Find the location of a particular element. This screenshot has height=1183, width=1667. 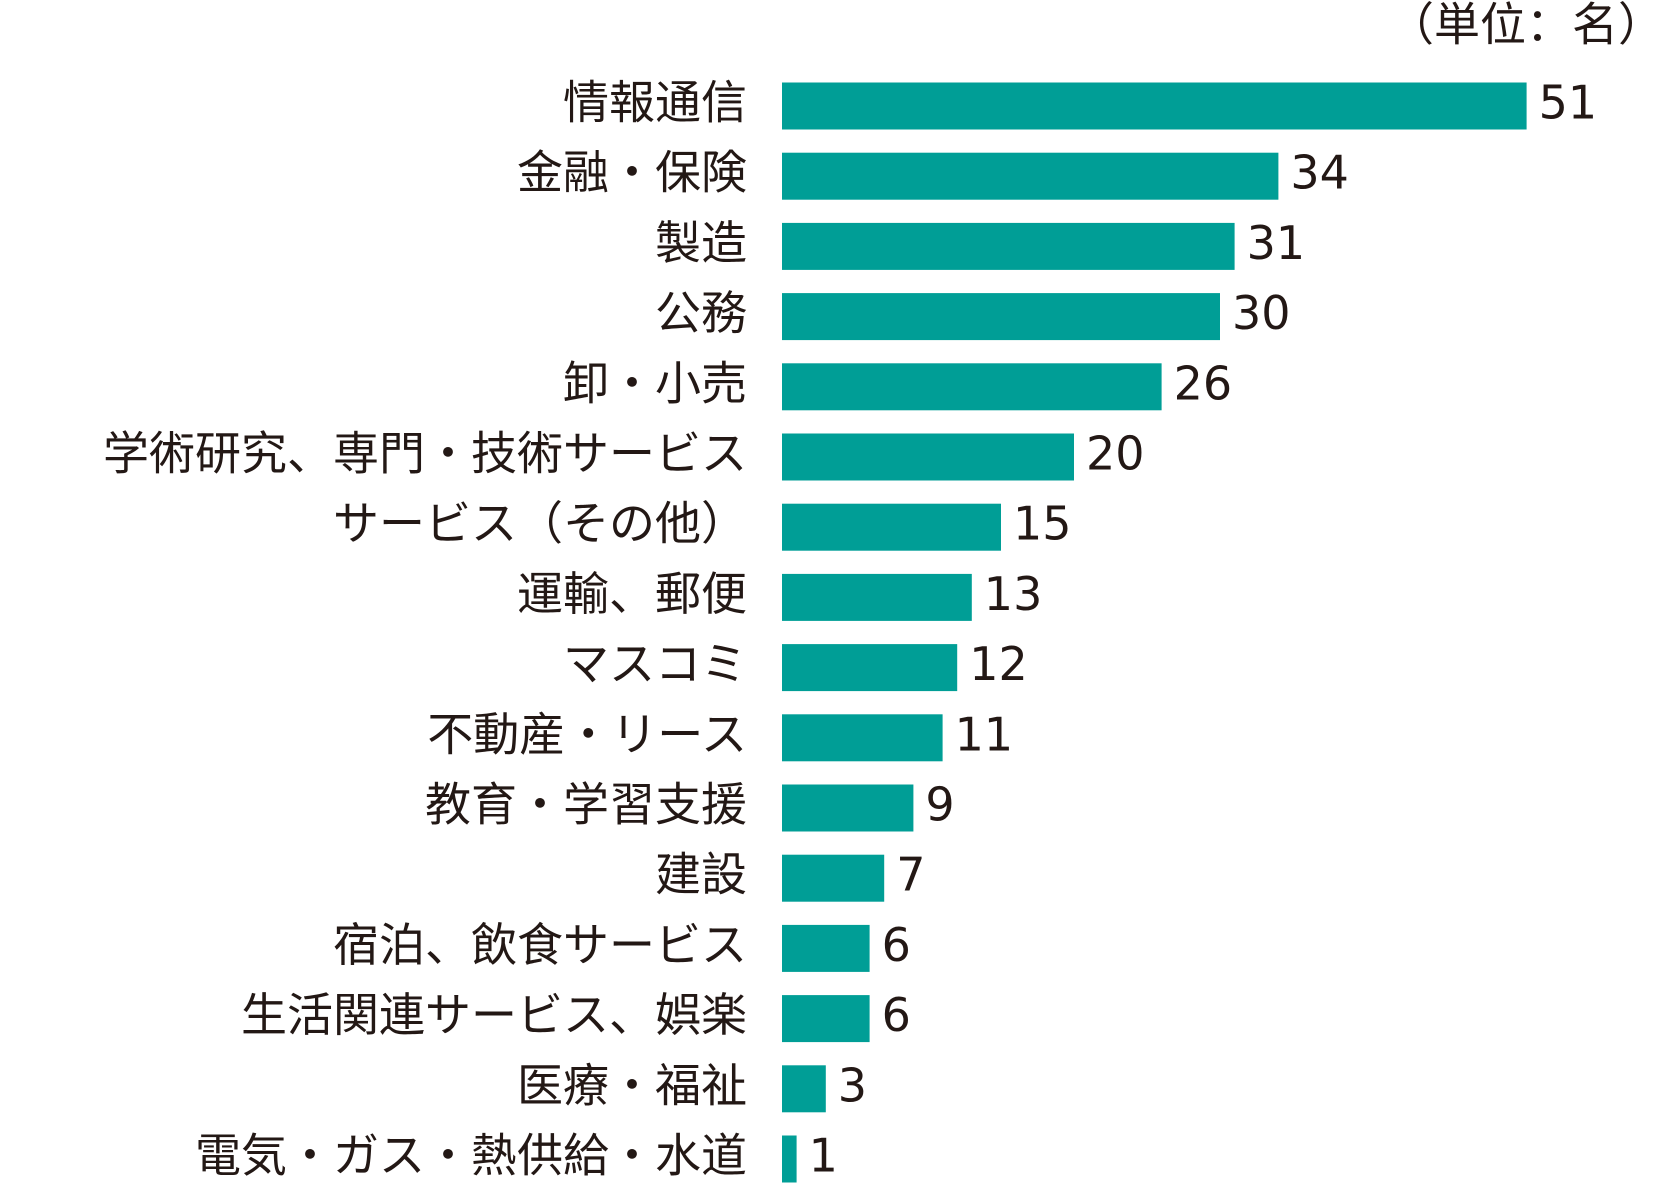

category-label: 不動産・リース is located at coordinates (587, 734).